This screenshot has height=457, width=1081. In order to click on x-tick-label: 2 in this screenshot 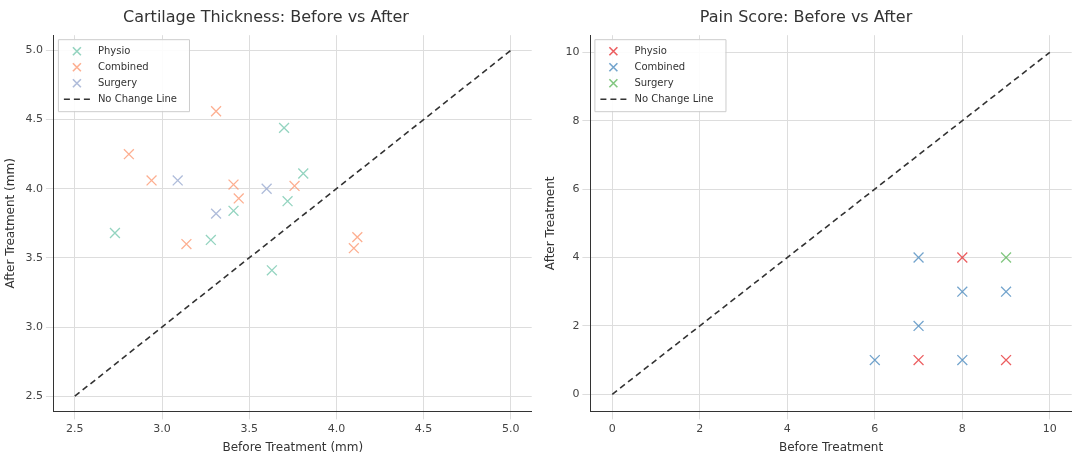, I will do `click(700, 428)`.